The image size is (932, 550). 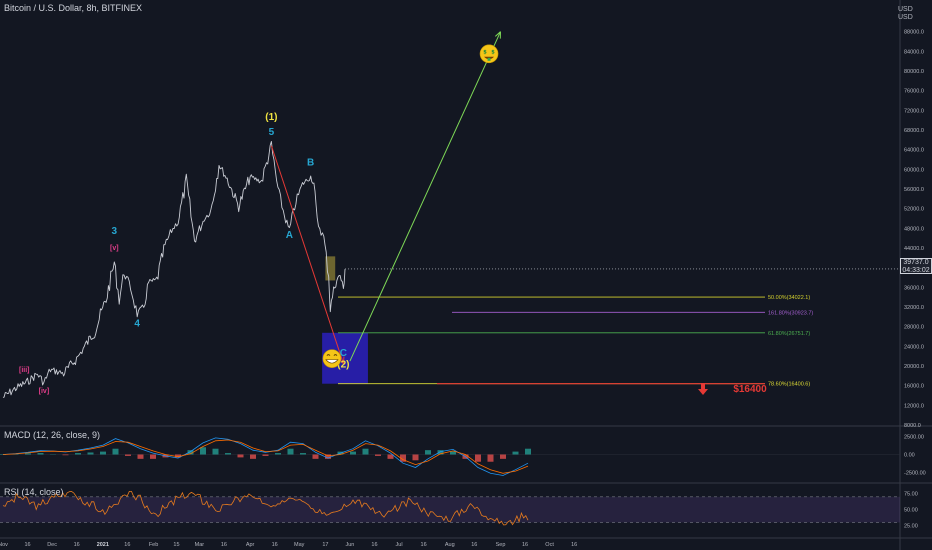 What do you see at coordinates (343, 353) in the screenshot?
I see `wave-label: C` at bounding box center [343, 353].